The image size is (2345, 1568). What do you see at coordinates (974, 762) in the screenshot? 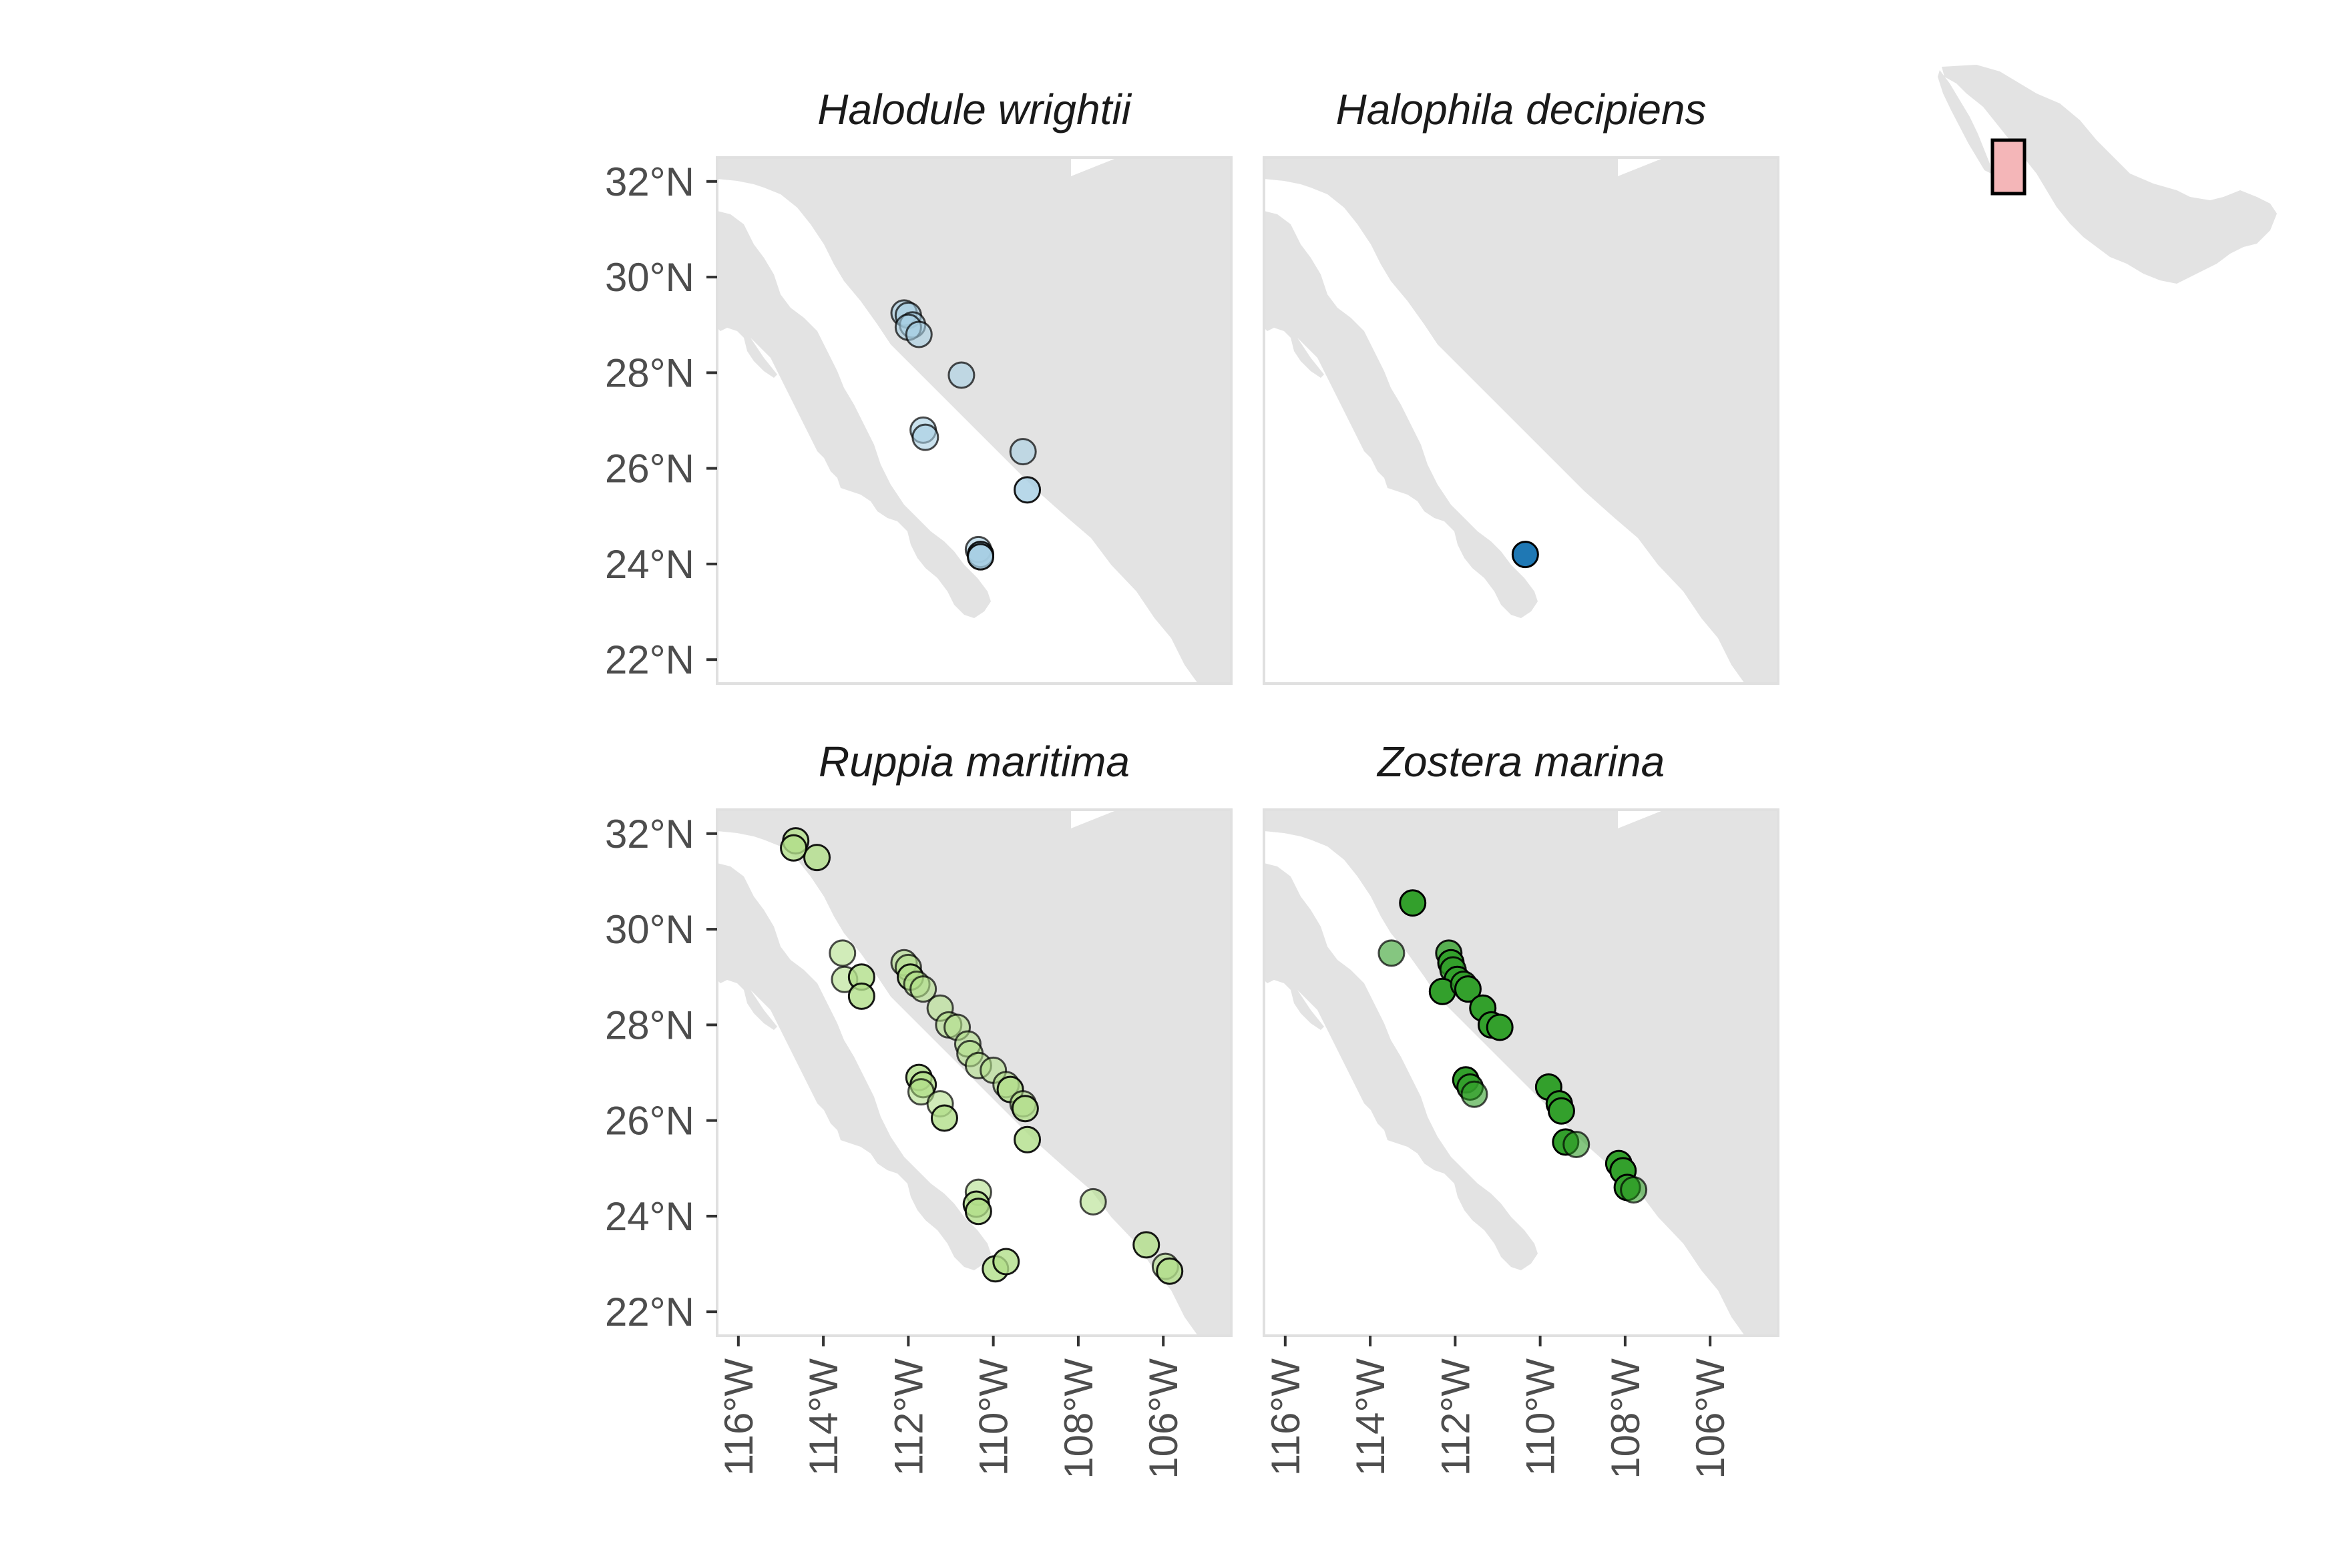
I see `facet-title-ruppia-maritima: Ruppia maritima` at bounding box center [974, 762].